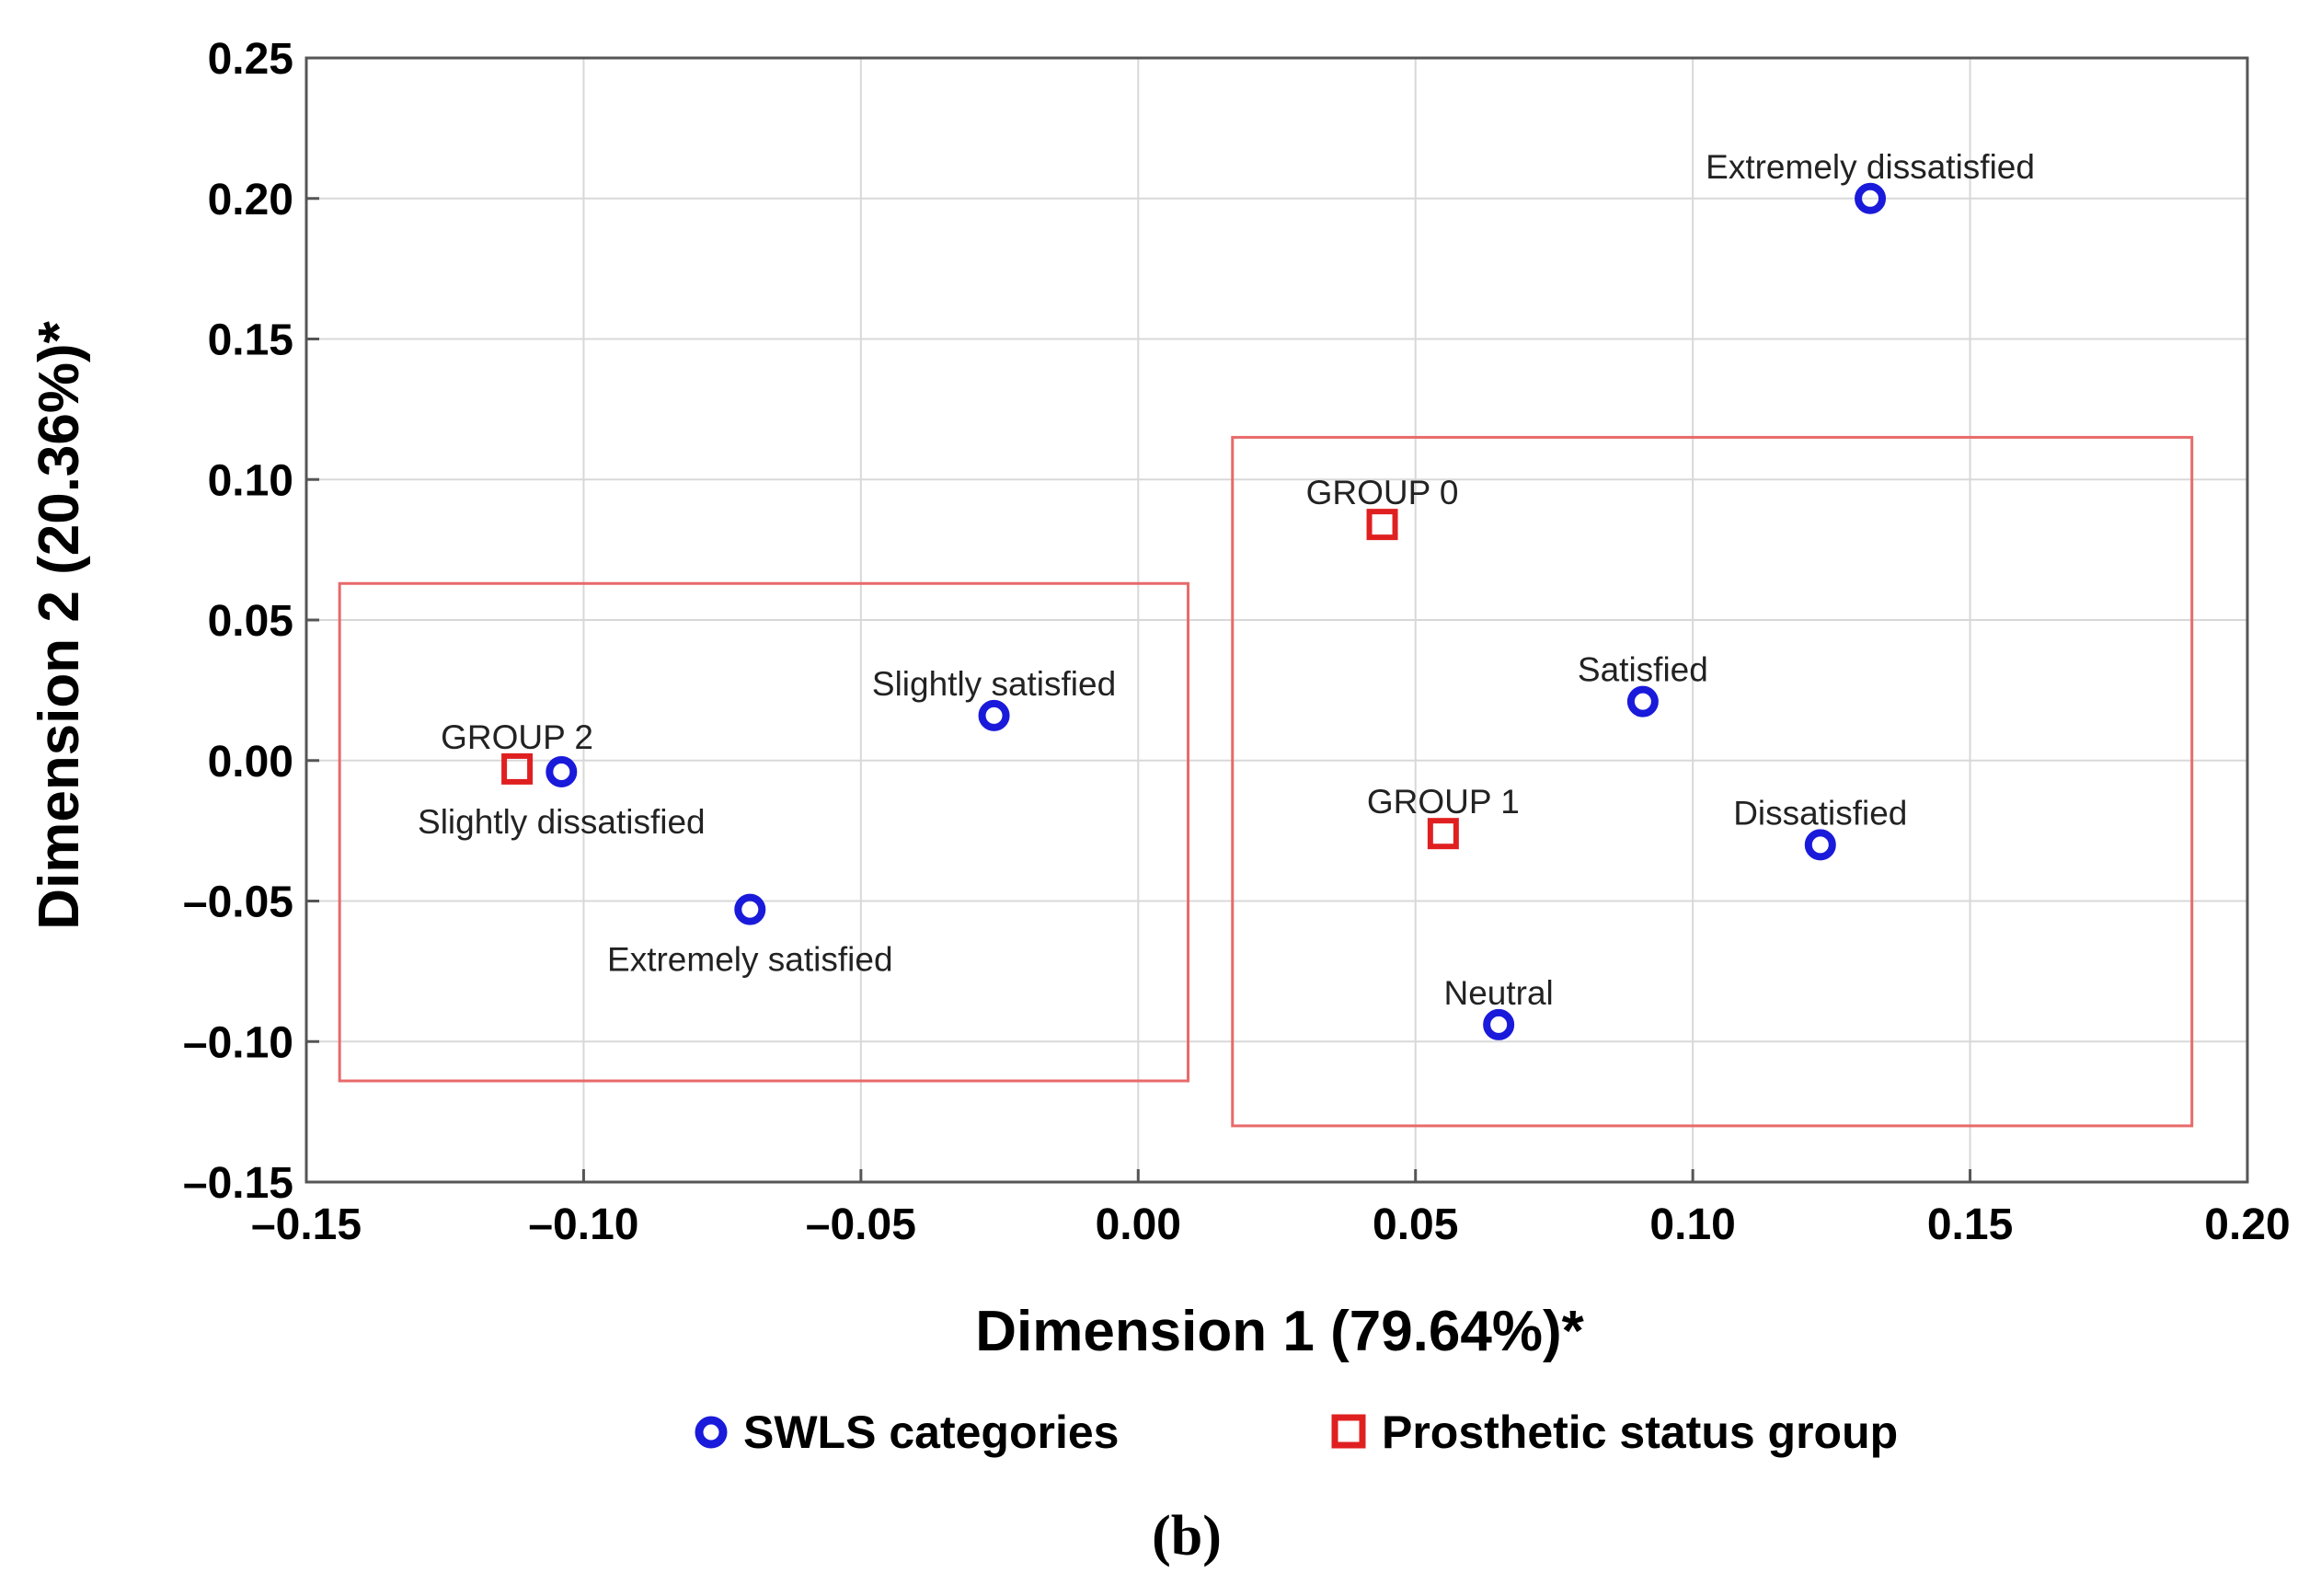 The height and width of the screenshot is (1596, 2309). Describe the element at coordinates (1640, 1433) in the screenshot. I see `legend-label-prosthetic: Prosthetic status group` at that location.